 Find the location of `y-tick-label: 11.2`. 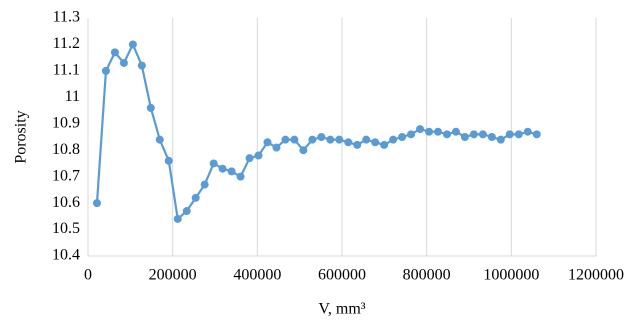

y-tick-label: 11.2 is located at coordinates (66, 43).